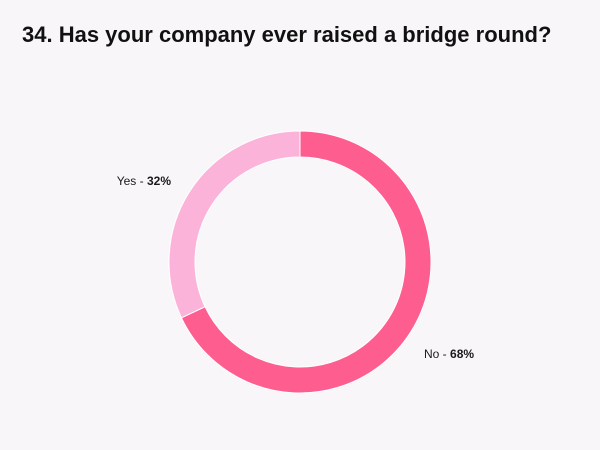 This screenshot has height=450, width=600. Describe the element at coordinates (159, 181) in the screenshot. I see `slice-label-value: 32%` at that location.